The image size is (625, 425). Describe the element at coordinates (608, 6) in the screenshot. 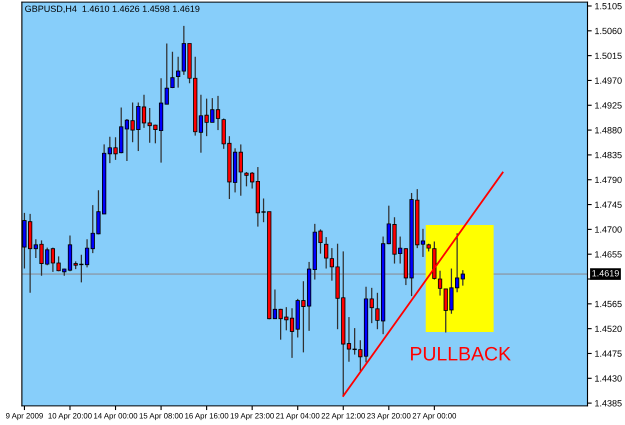

I see `y-tick-label: 1.5105` at that location.